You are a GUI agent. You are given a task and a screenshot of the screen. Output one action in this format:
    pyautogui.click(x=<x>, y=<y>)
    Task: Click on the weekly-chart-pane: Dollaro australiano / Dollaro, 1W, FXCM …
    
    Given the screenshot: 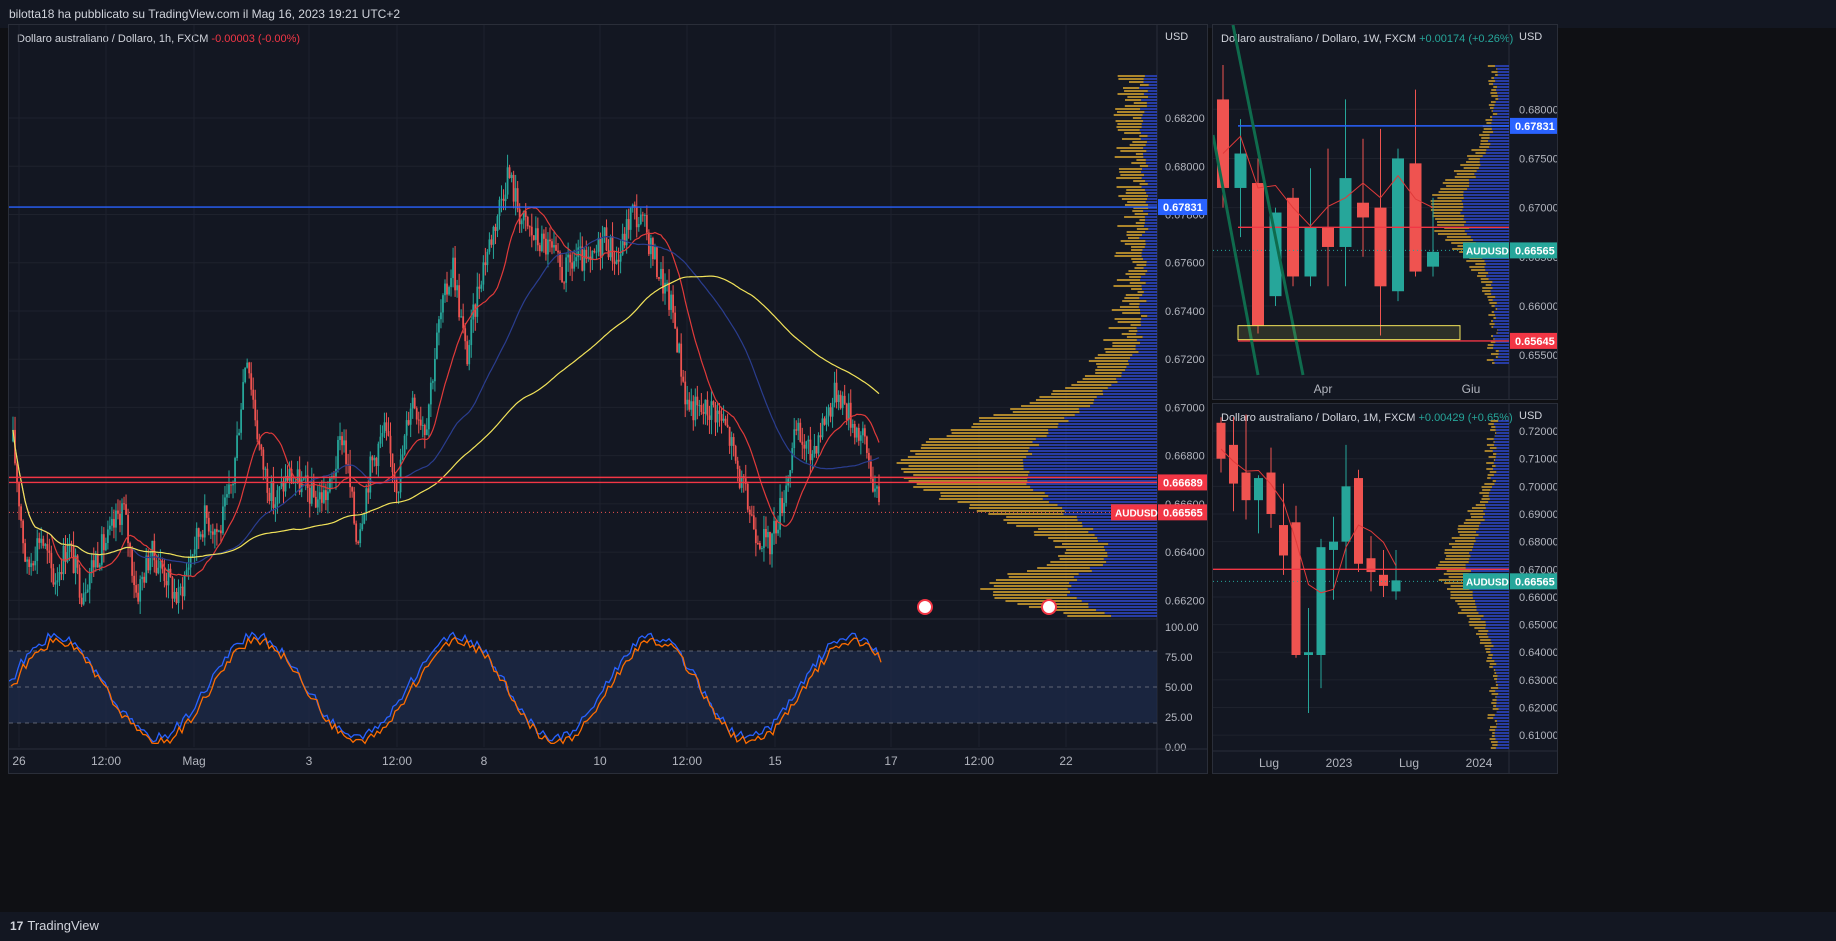 What is the action you would take?
    pyautogui.click(x=1385, y=212)
    